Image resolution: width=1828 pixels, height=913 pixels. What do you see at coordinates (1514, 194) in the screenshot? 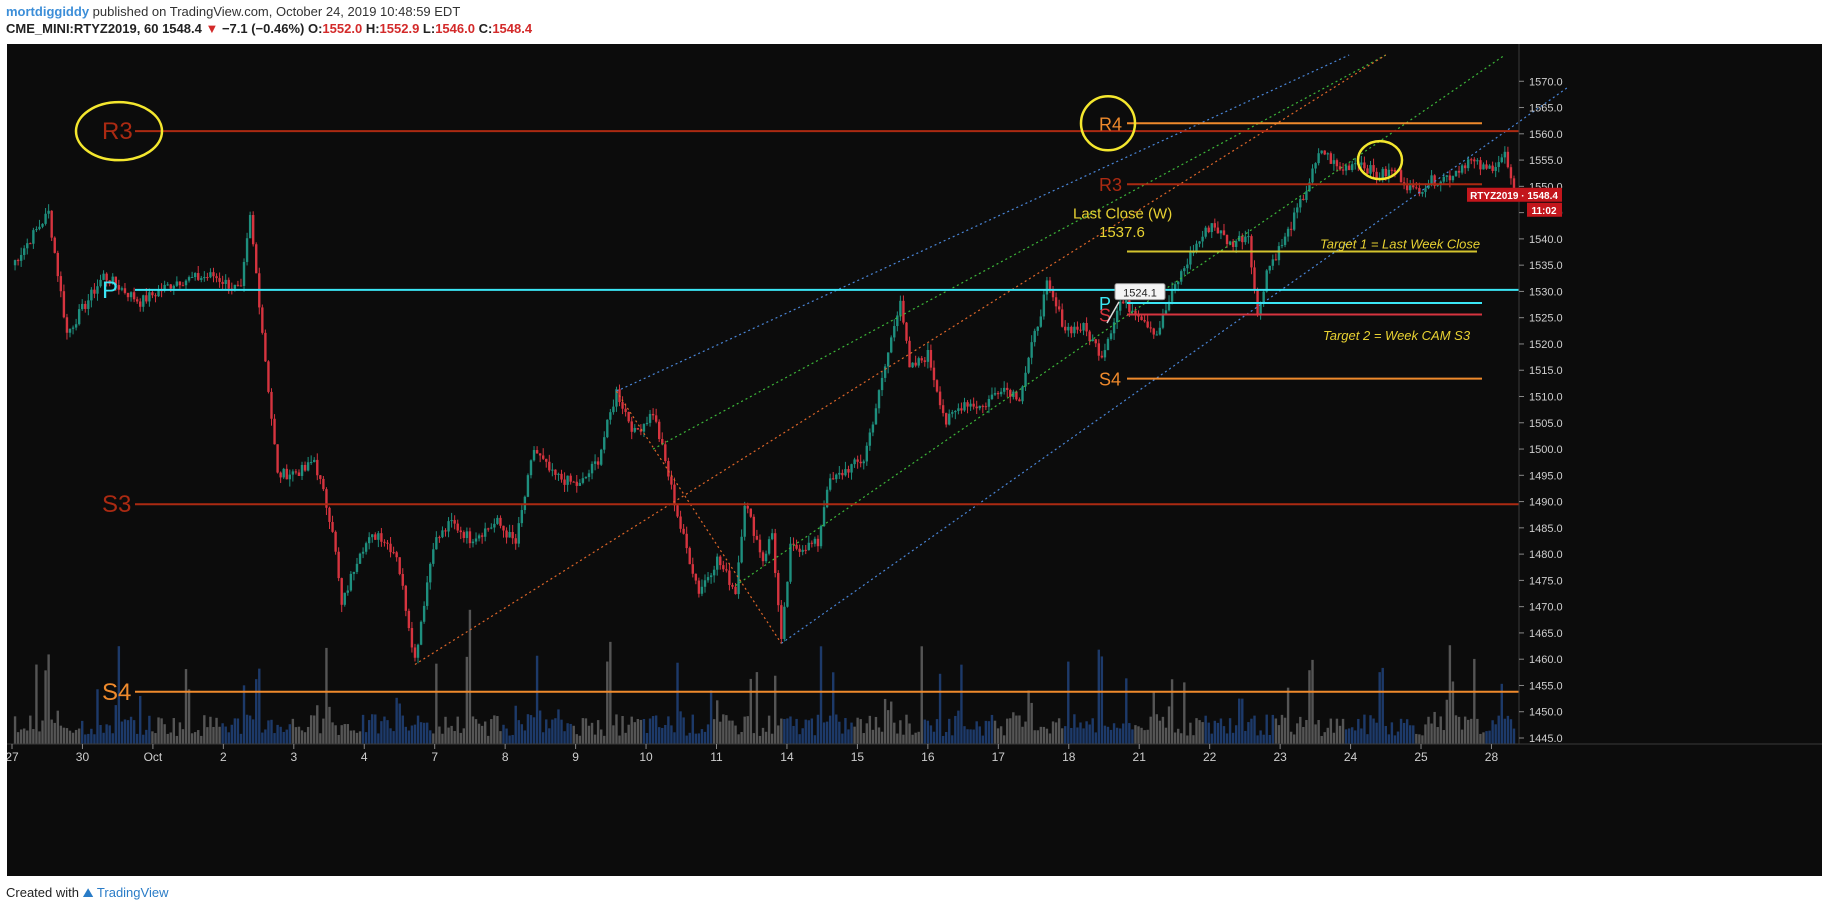
I see `last-price-tag` at bounding box center [1514, 194].